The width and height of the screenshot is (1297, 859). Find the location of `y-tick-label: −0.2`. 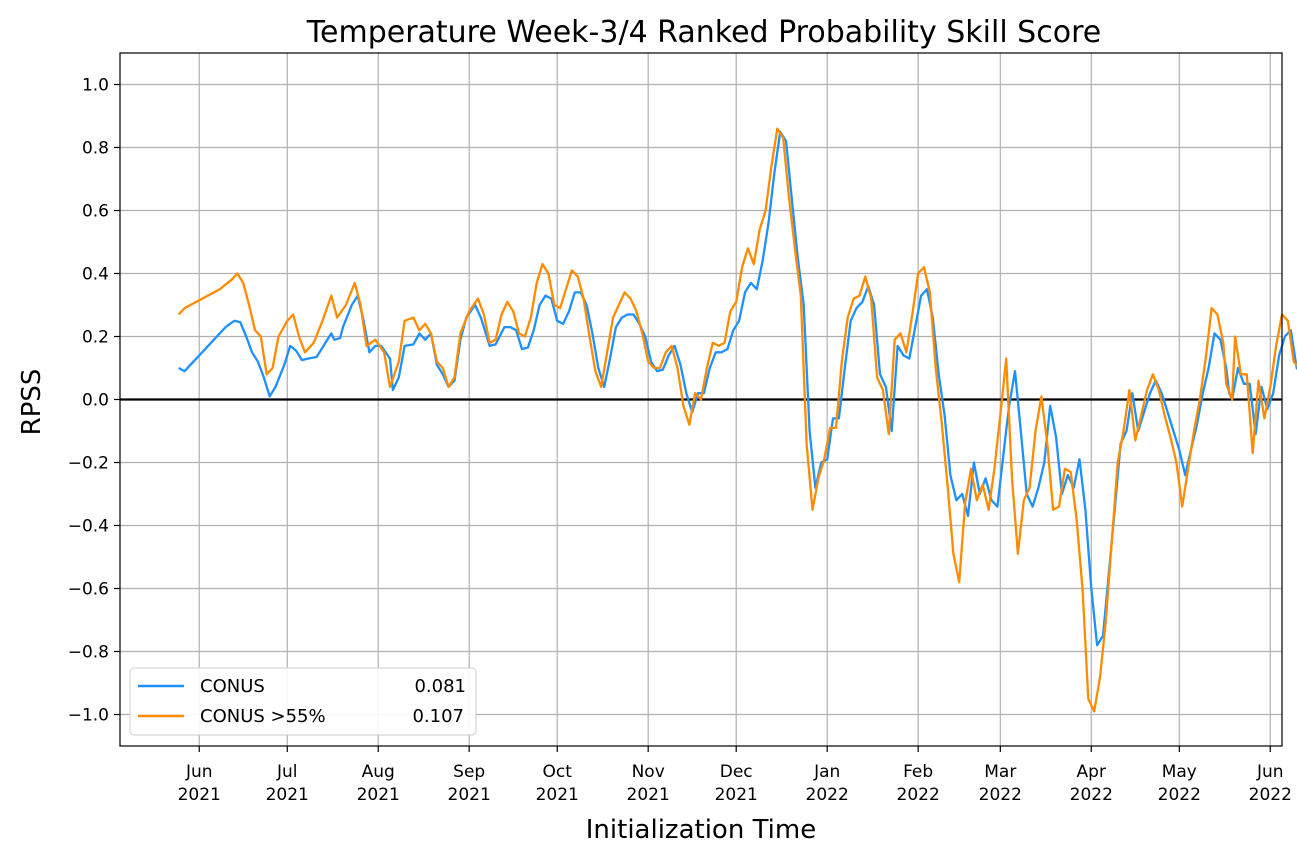

y-tick-label: −0.2 is located at coordinates (88, 464).